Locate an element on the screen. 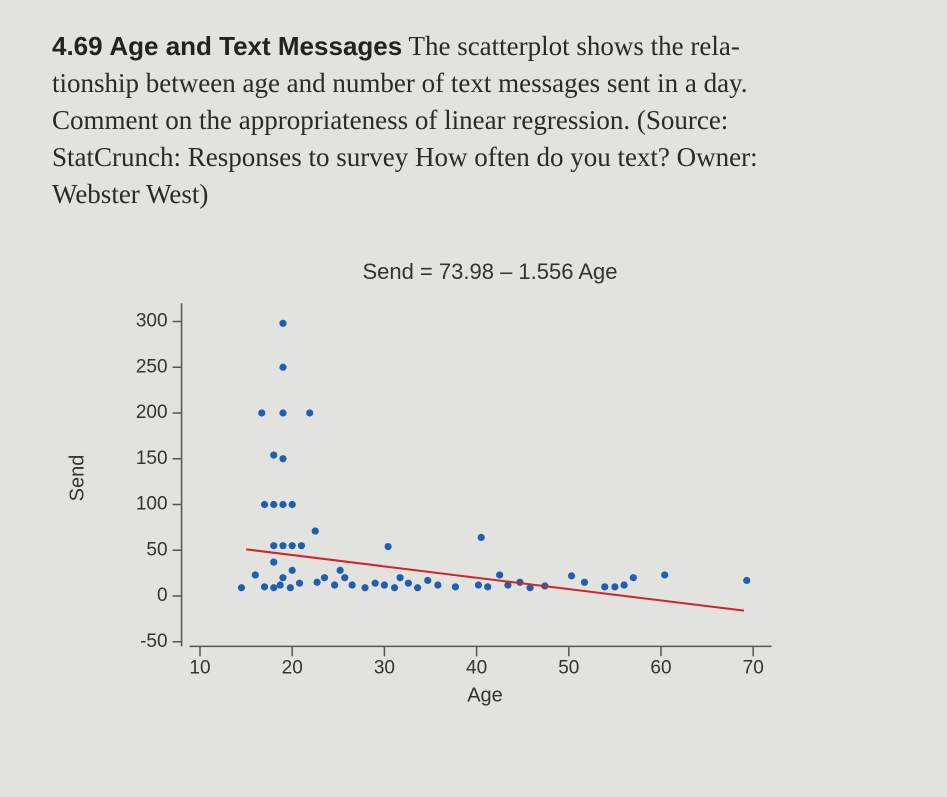 Image resolution: width=947 pixels, height=797 pixels. chart-title: Send = 73.98 – 1.556 Age is located at coordinates (489, 271).